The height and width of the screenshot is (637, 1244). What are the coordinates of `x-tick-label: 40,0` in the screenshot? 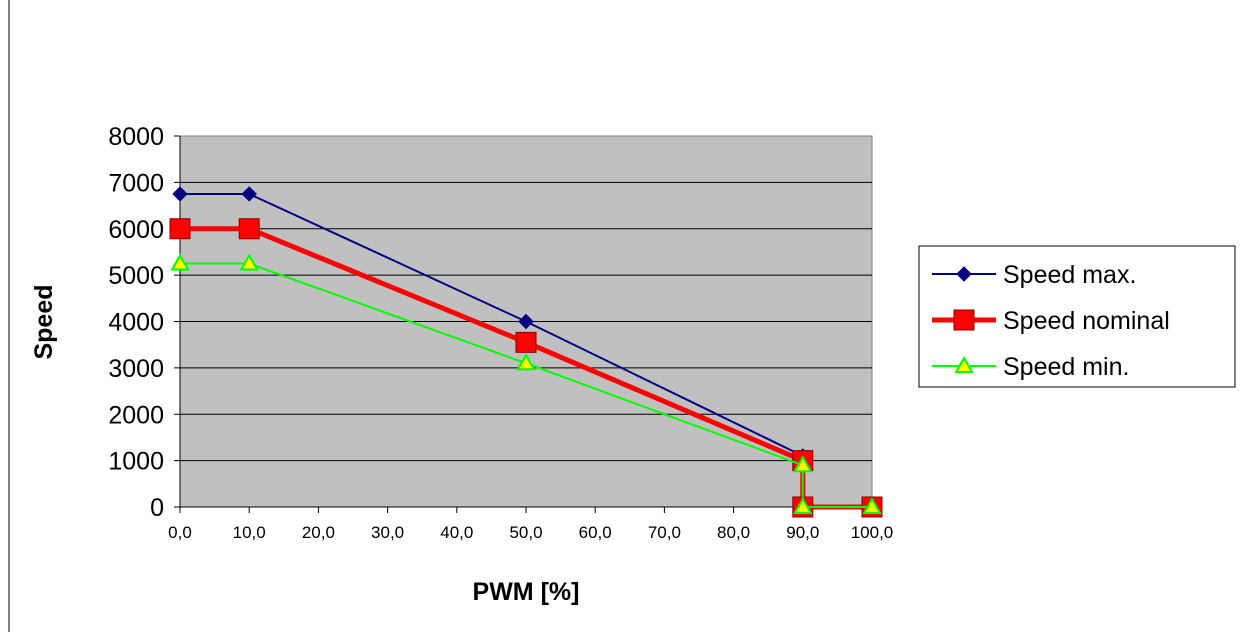 It's located at (456, 532).